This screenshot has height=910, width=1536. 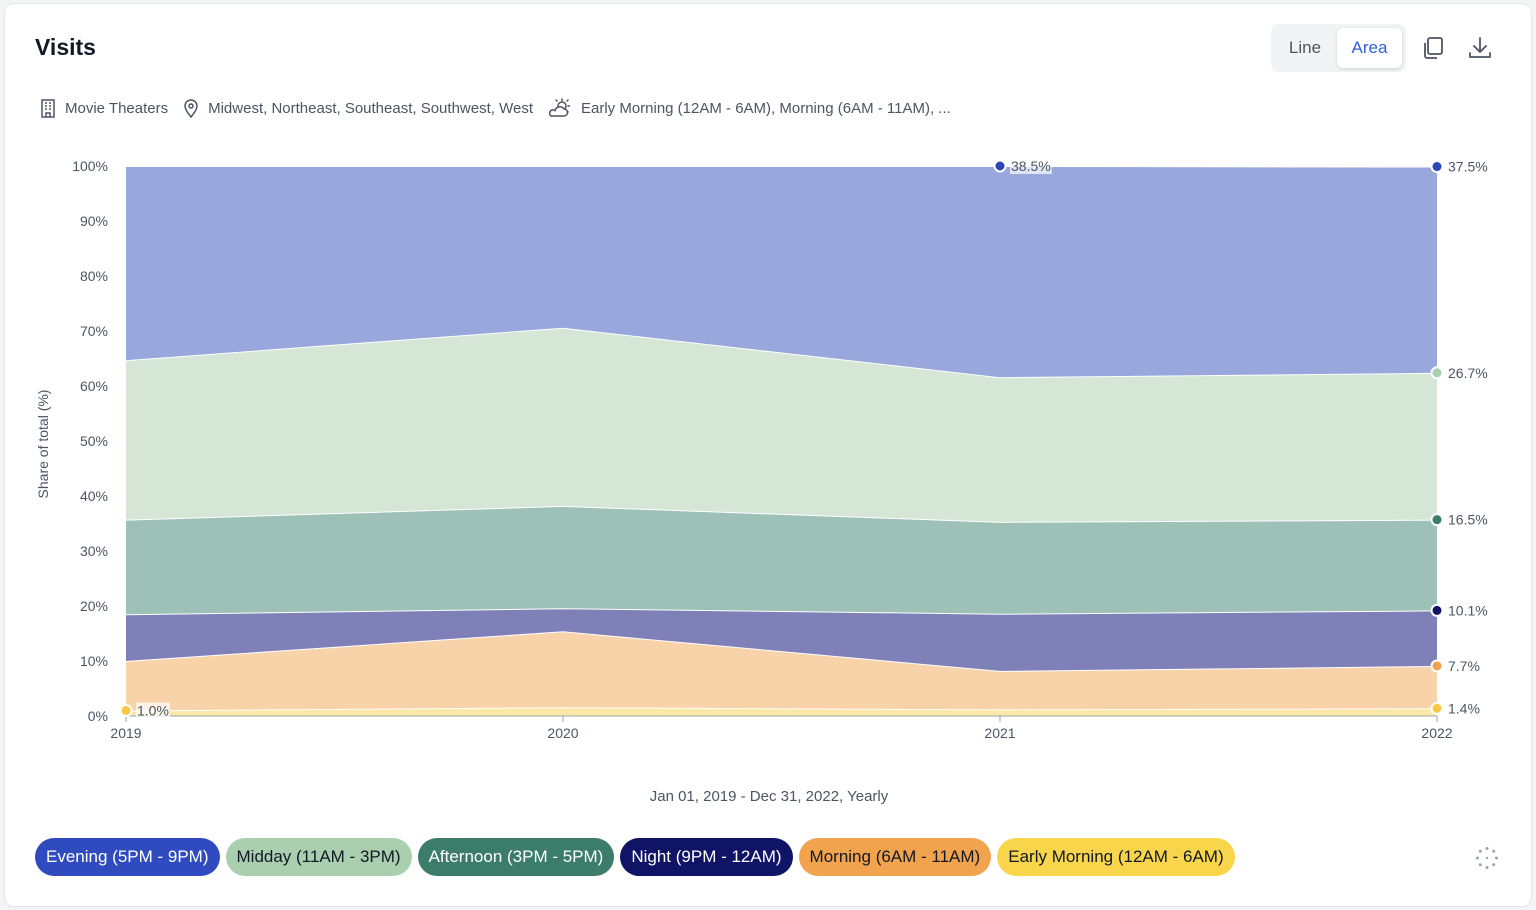 I want to click on x-tick-label: 2019, so click(x=125, y=733).